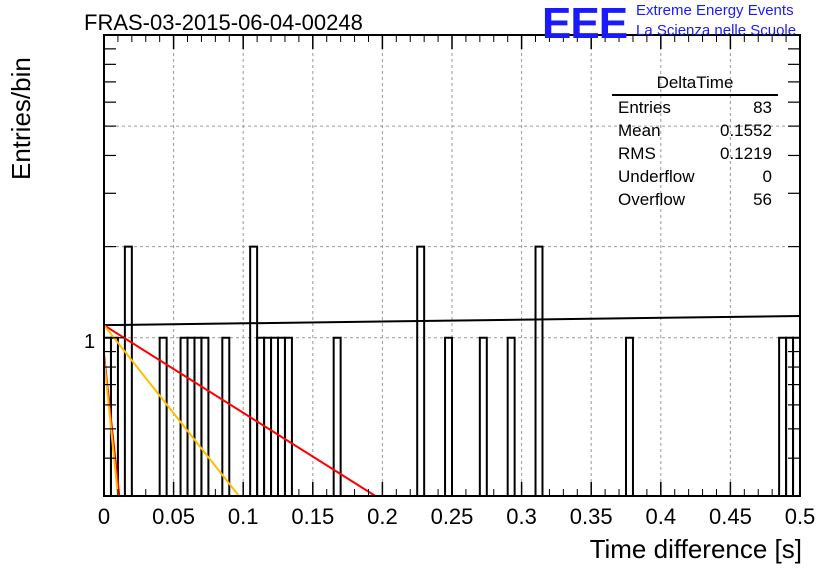  I want to click on stats-title: DeltaTime, so click(695, 84).